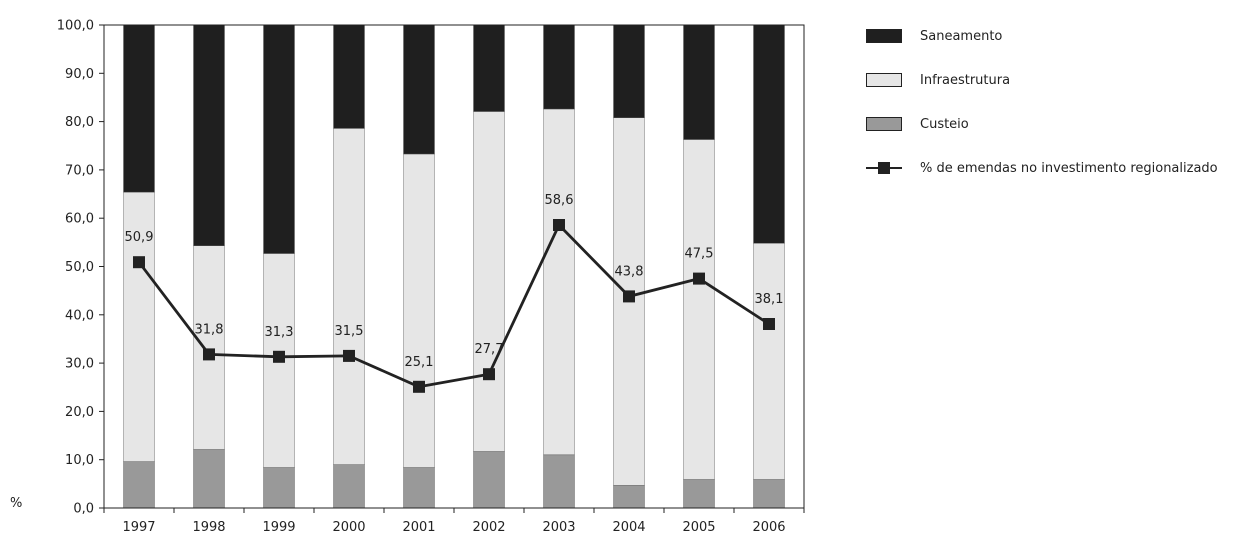 The width and height of the screenshot is (1246, 535). I want to click on bar-infraestrutura-2005, so click(699, 309).